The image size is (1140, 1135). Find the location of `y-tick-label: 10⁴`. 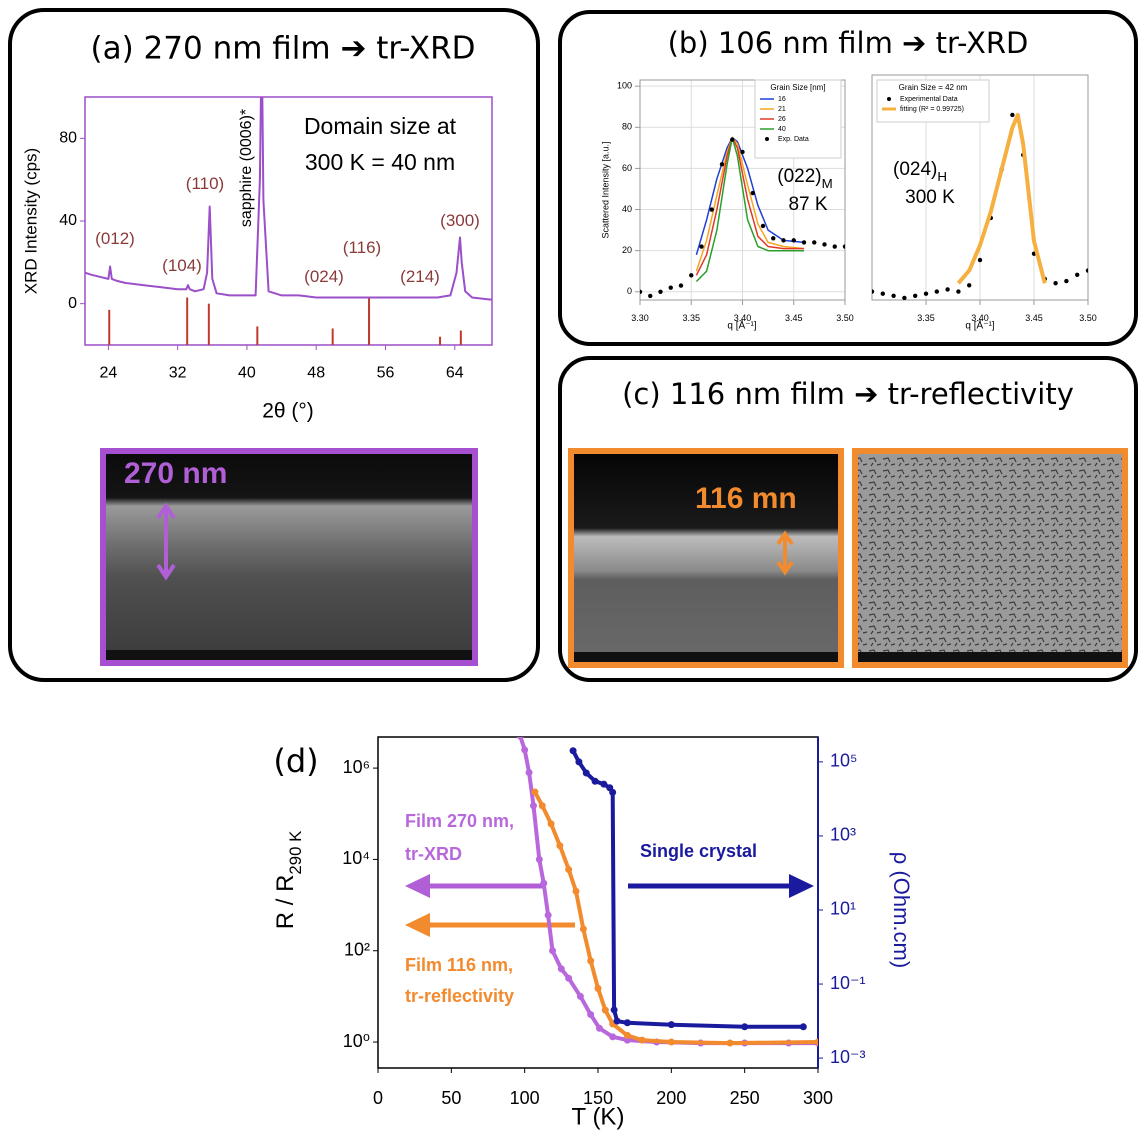

y-tick-label: 10⁴ is located at coordinates (356, 858).